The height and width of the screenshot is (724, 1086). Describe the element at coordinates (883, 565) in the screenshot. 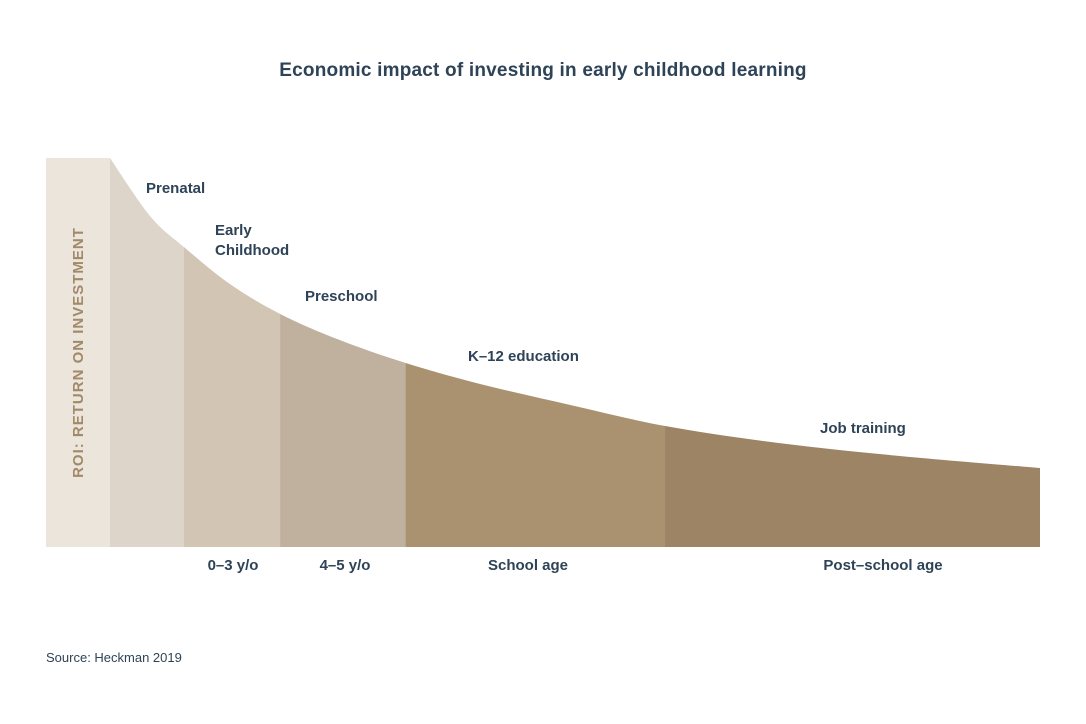

I see `axis-label-post-school-age: Post–school age` at that location.